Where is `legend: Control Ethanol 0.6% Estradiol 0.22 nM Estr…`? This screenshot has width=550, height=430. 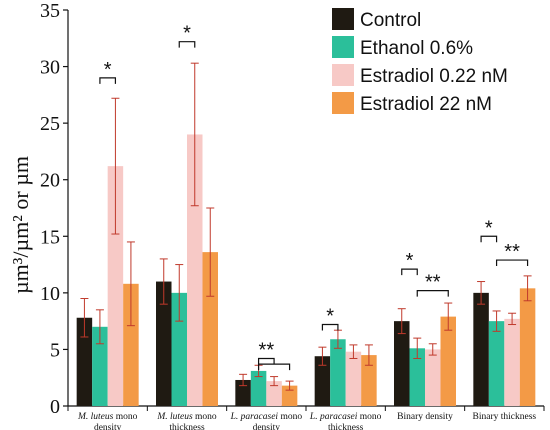
legend: Control Ethanol 0.6% Estradiol 0.22 nM Estr… is located at coordinates (420, 61).